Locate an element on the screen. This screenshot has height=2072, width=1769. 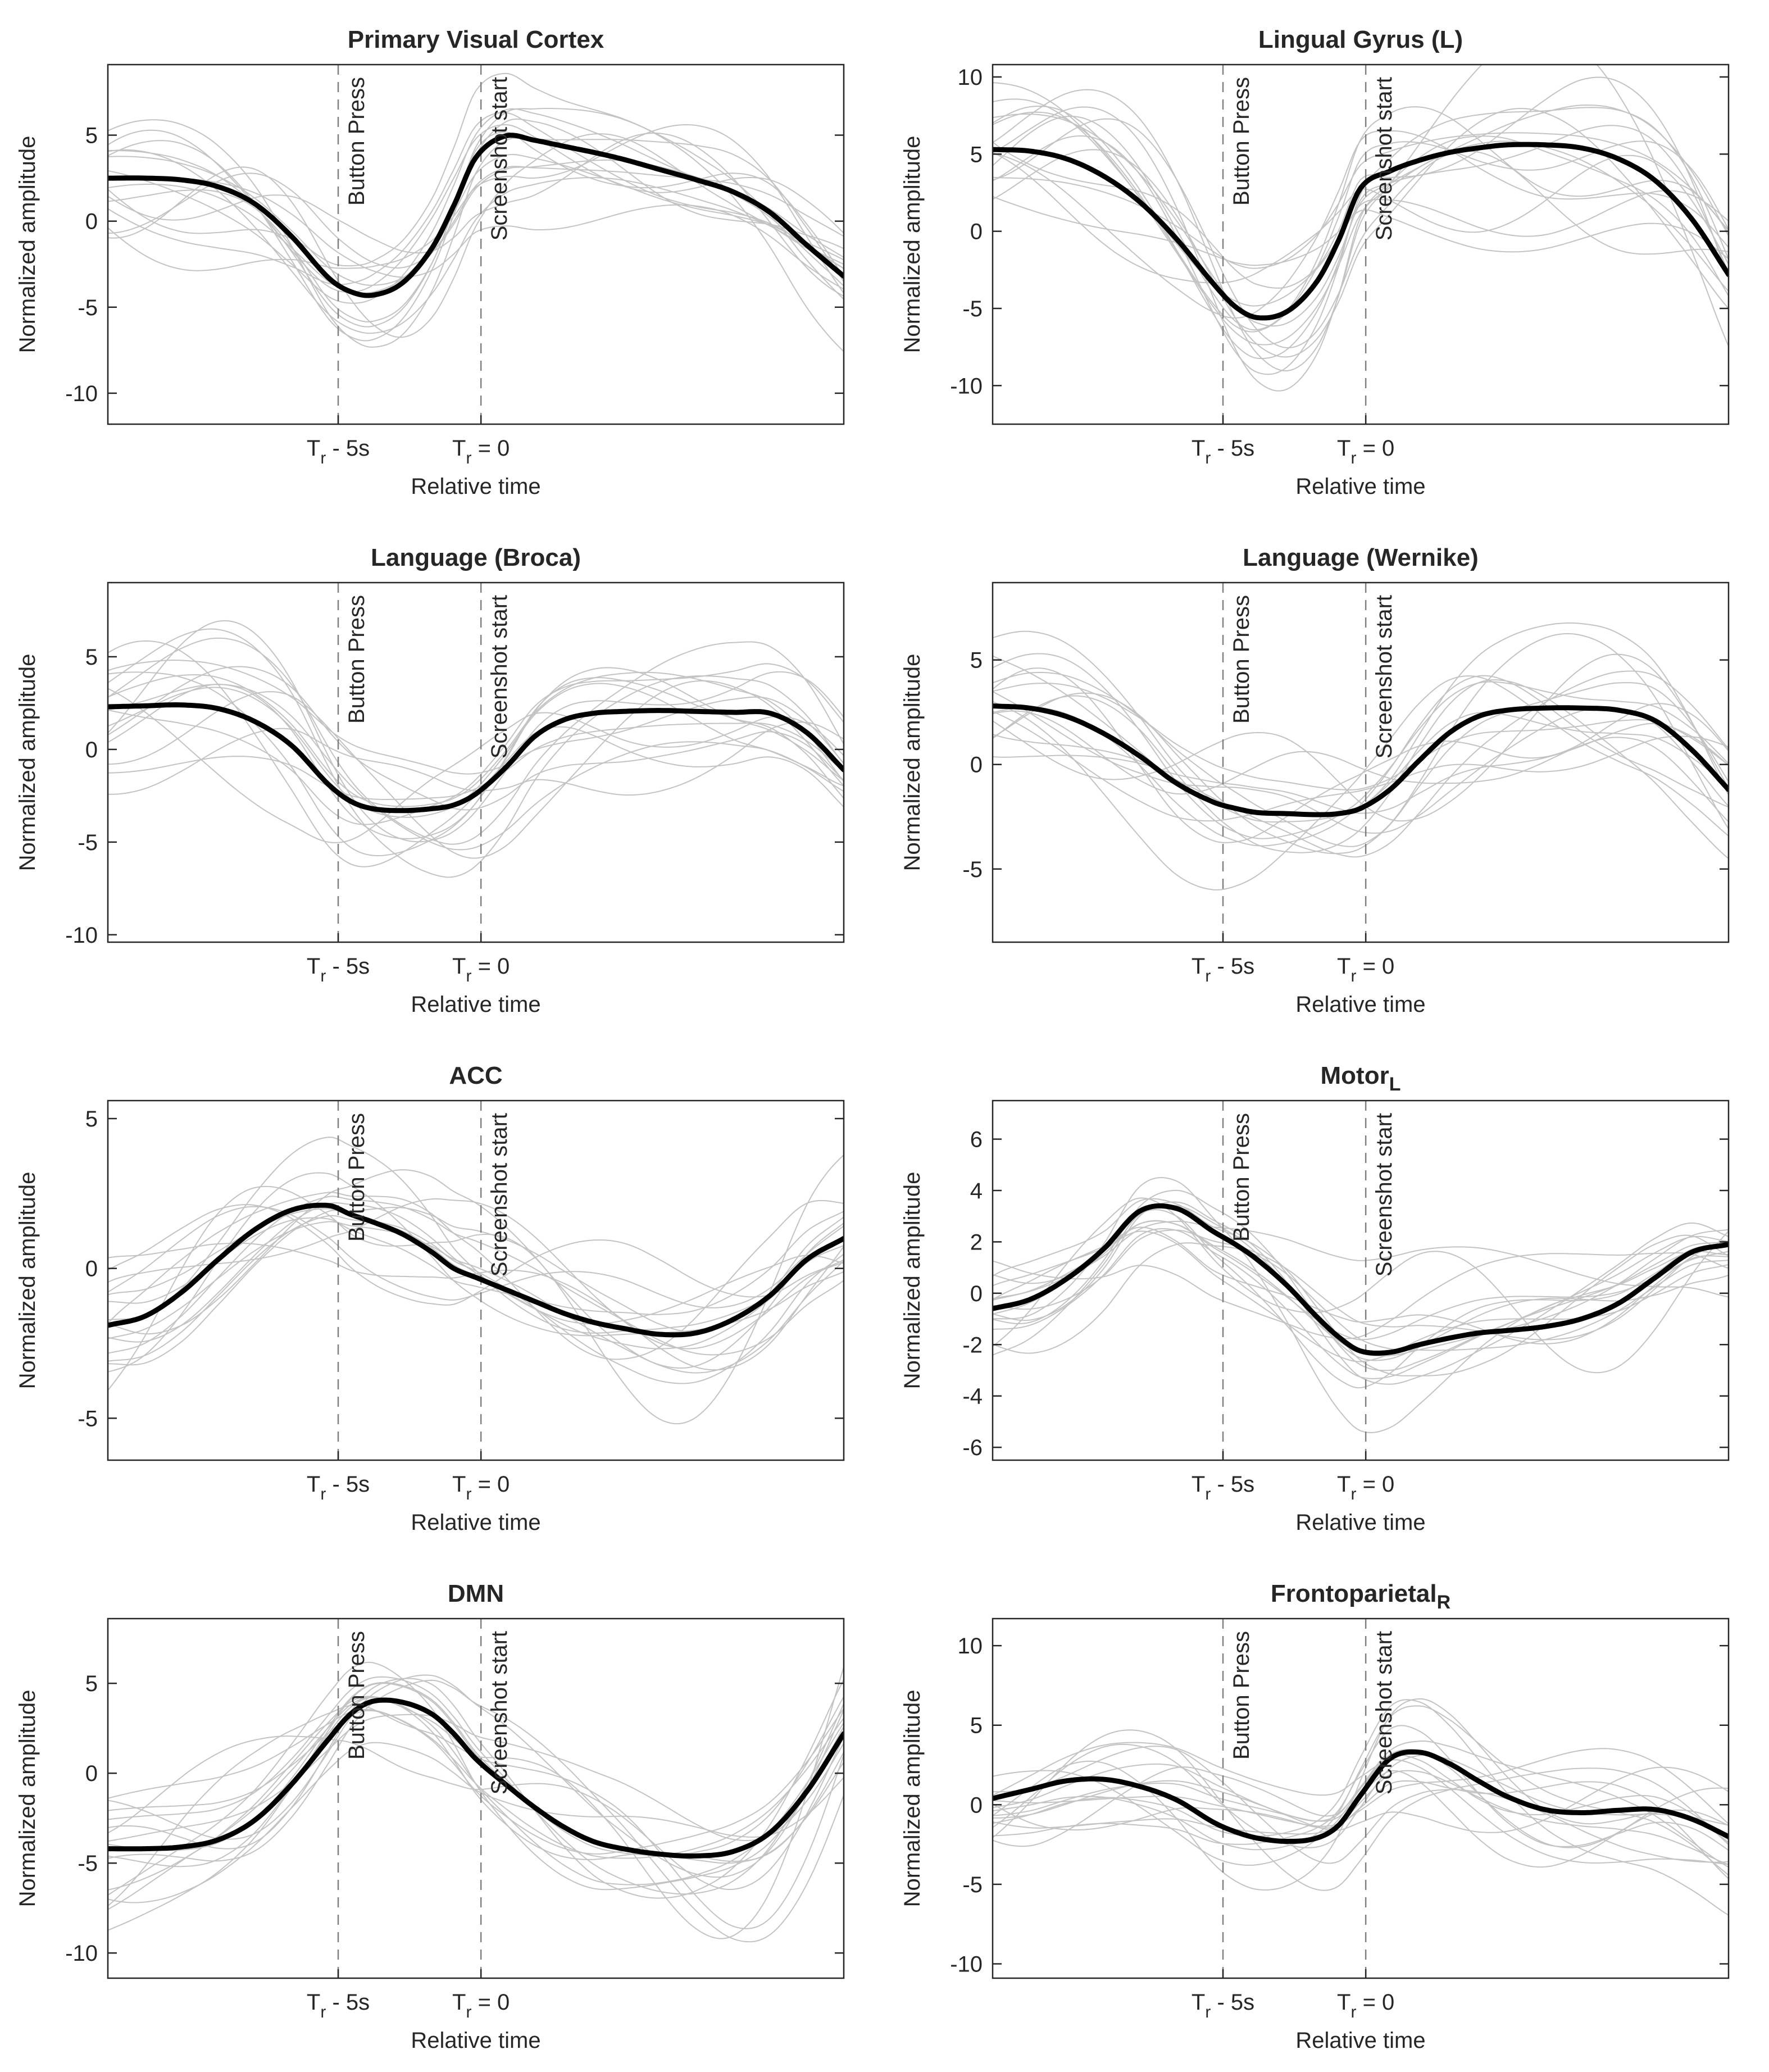
panel-title: Language (Broca) is located at coordinates (476, 557).